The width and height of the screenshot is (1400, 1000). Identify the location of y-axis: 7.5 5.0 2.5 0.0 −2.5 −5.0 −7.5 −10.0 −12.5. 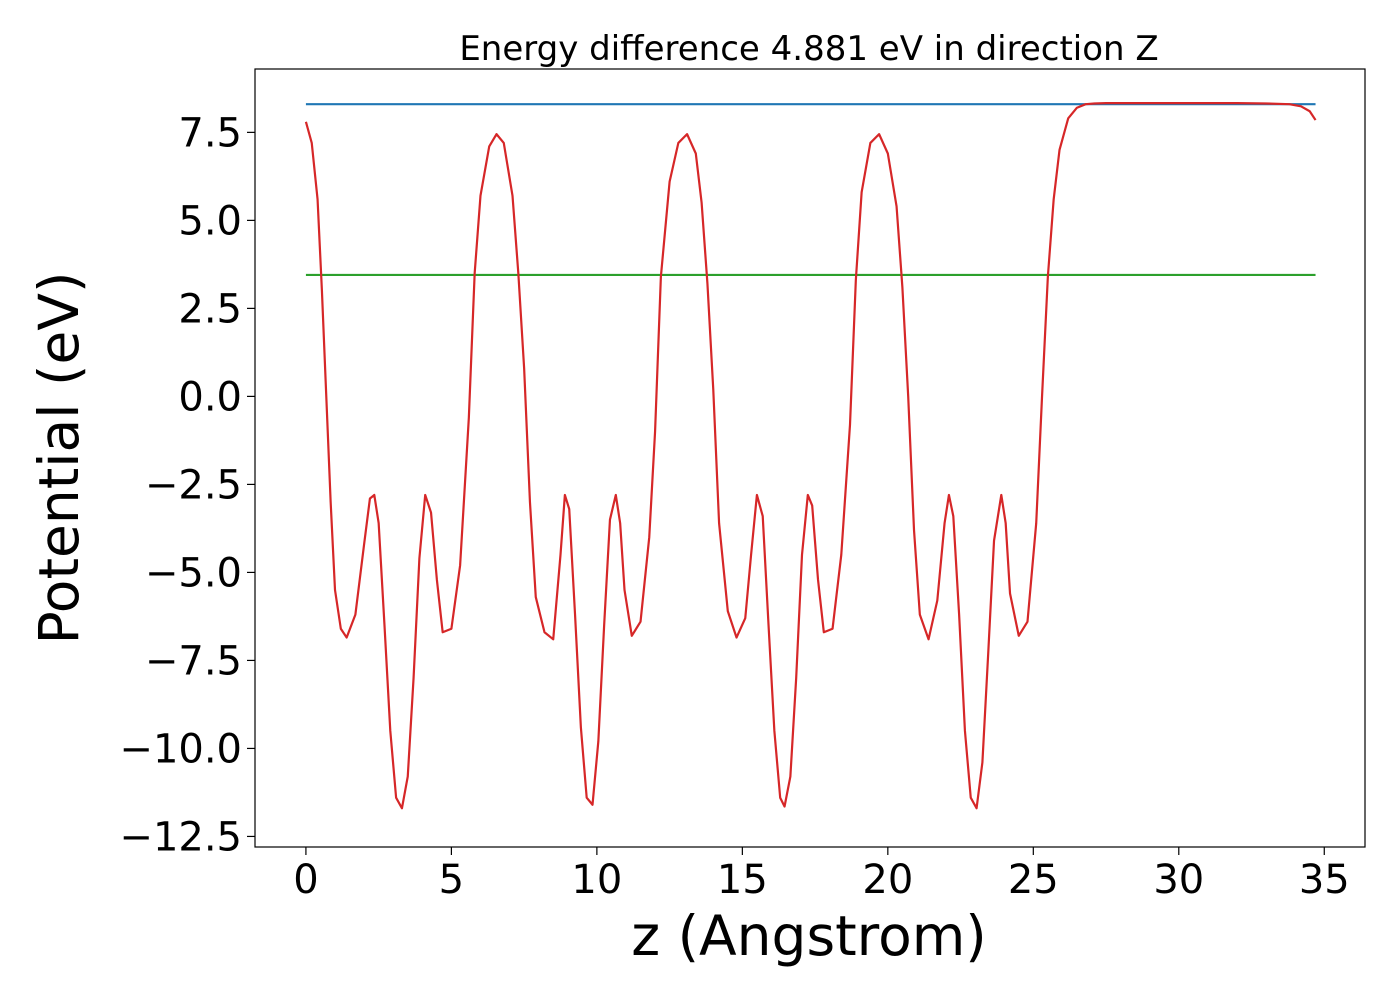
(187, 485).